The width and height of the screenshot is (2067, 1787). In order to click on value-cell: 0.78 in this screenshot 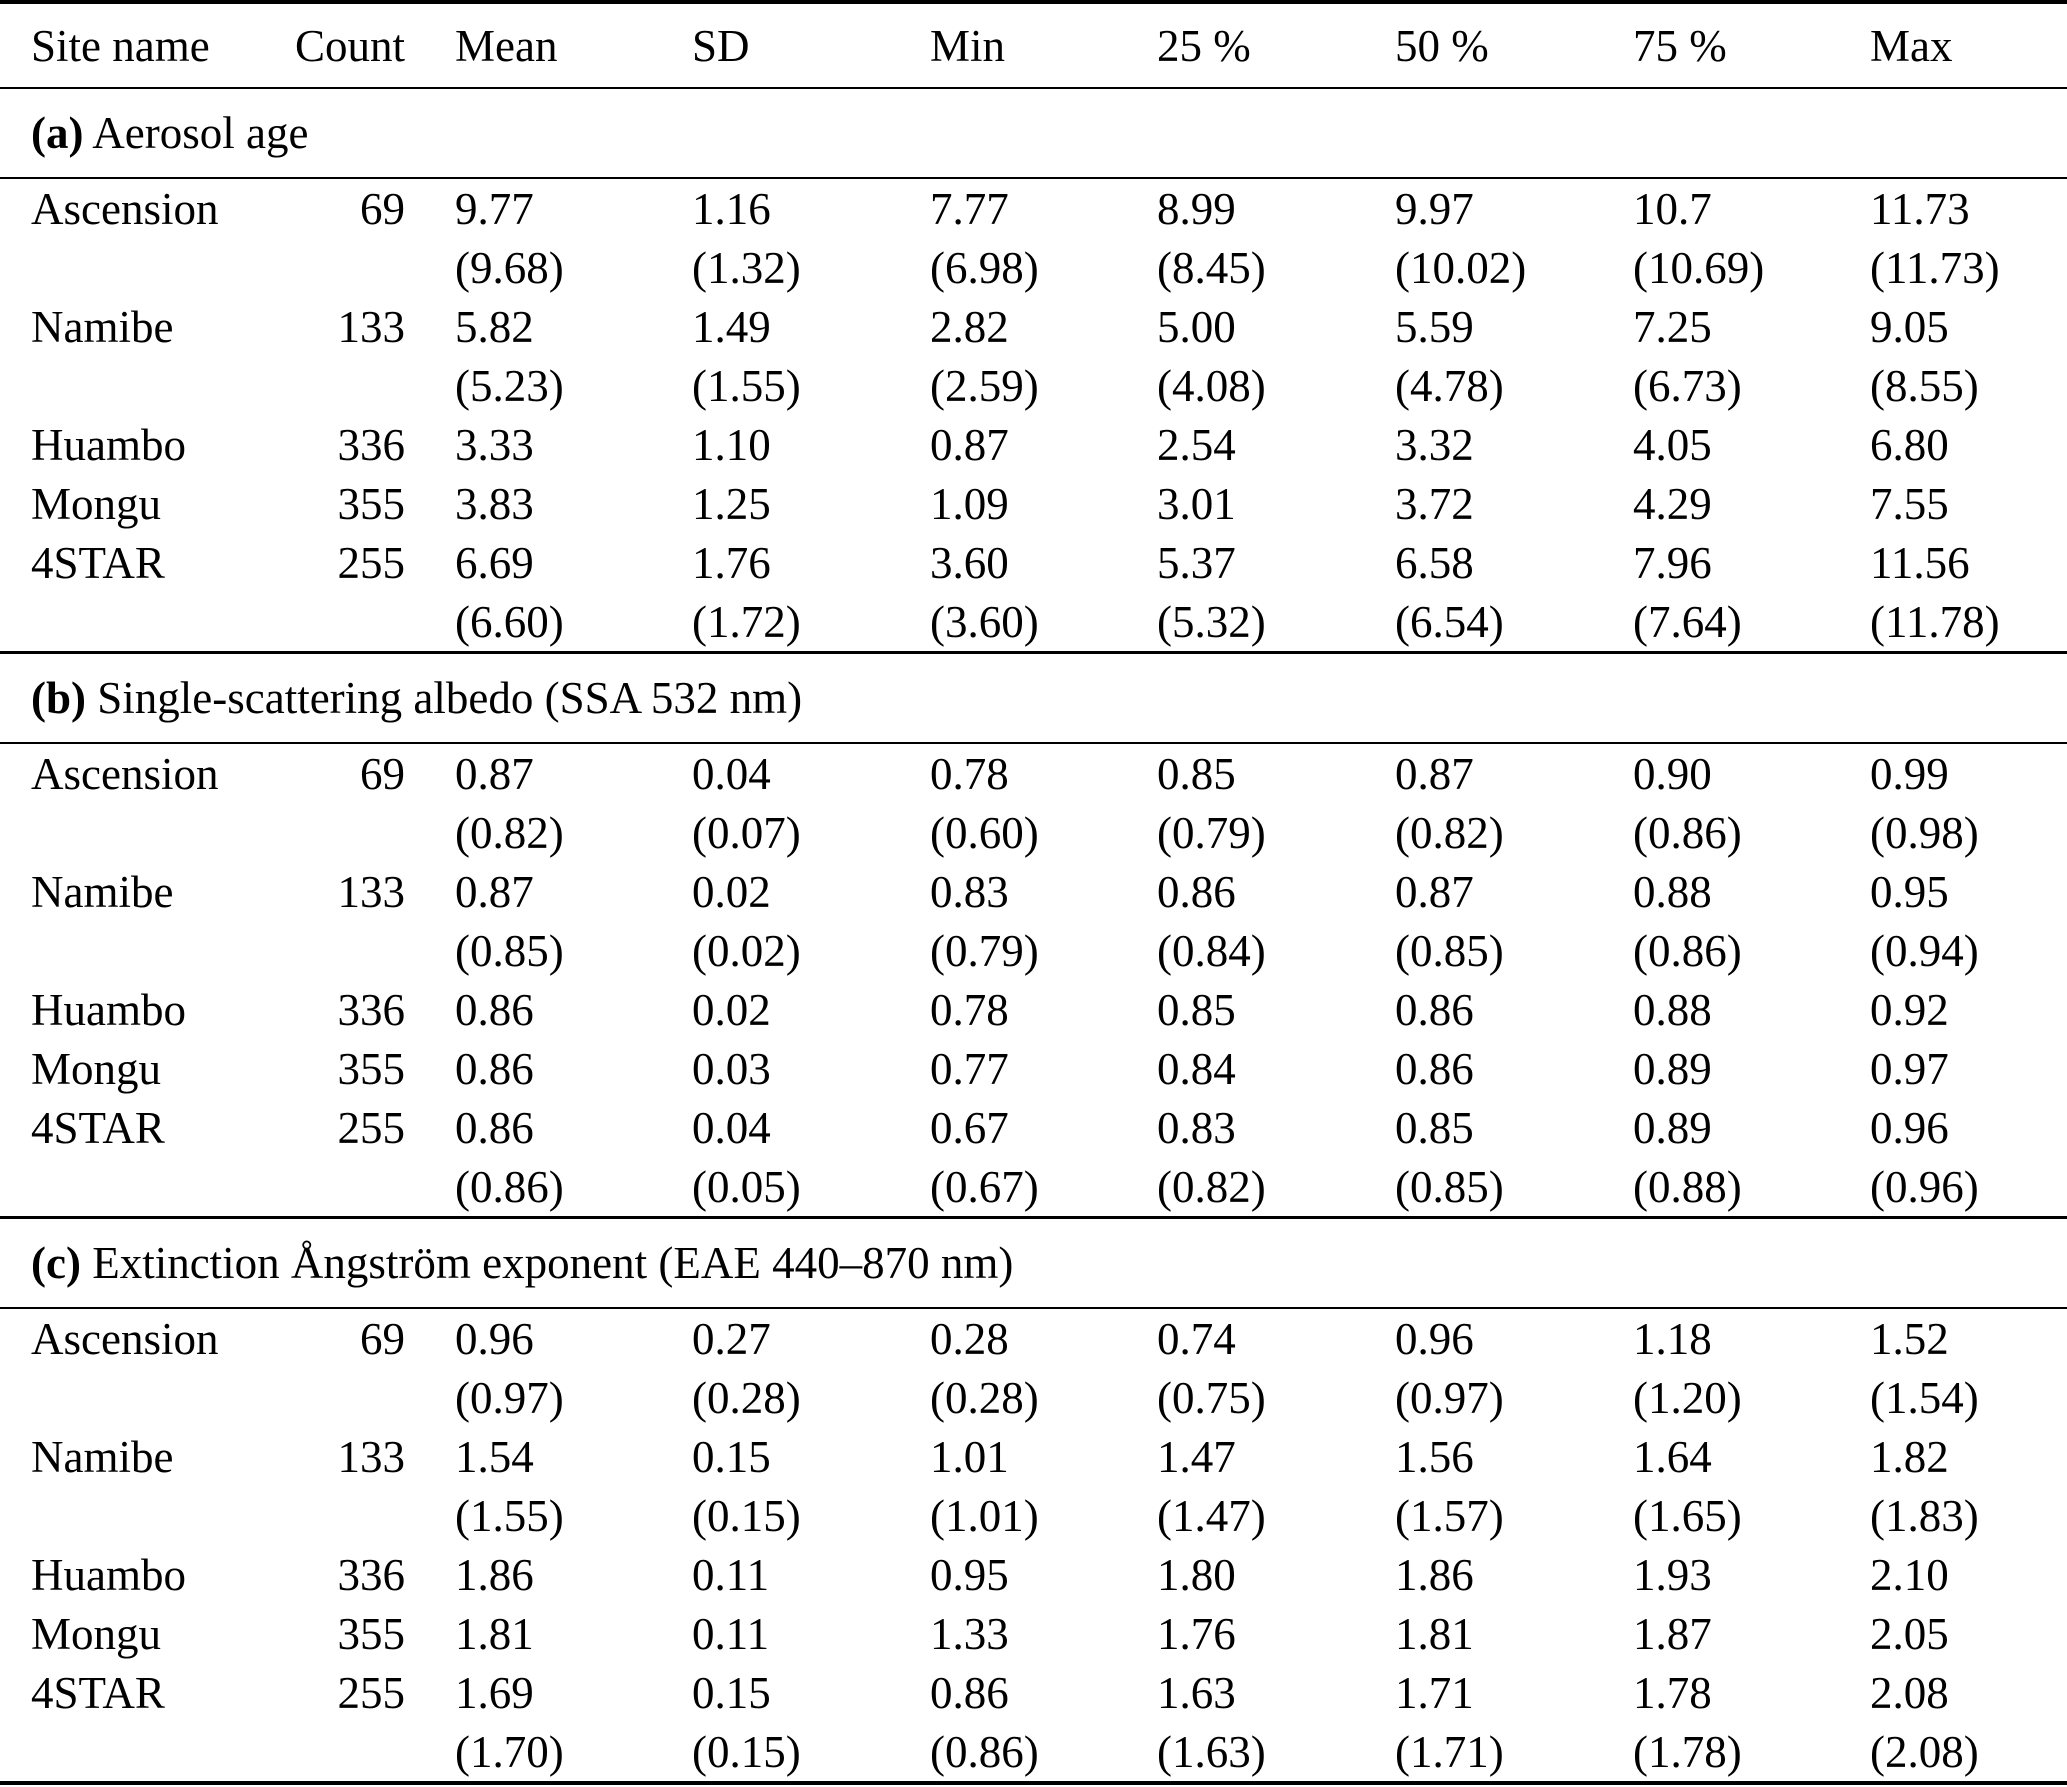, I will do `click(969, 1009)`.